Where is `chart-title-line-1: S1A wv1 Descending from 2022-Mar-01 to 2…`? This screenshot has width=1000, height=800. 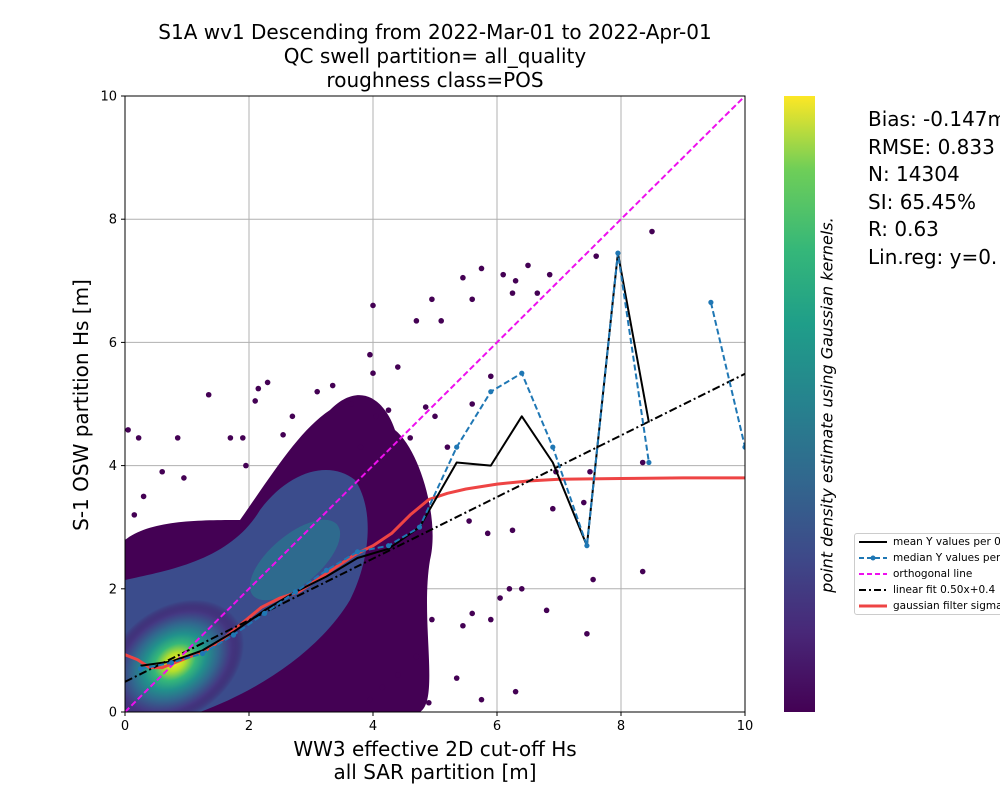 chart-title-line-1: S1A wv1 Descending from 2022-Mar-01 to 2… is located at coordinates (435, 32).